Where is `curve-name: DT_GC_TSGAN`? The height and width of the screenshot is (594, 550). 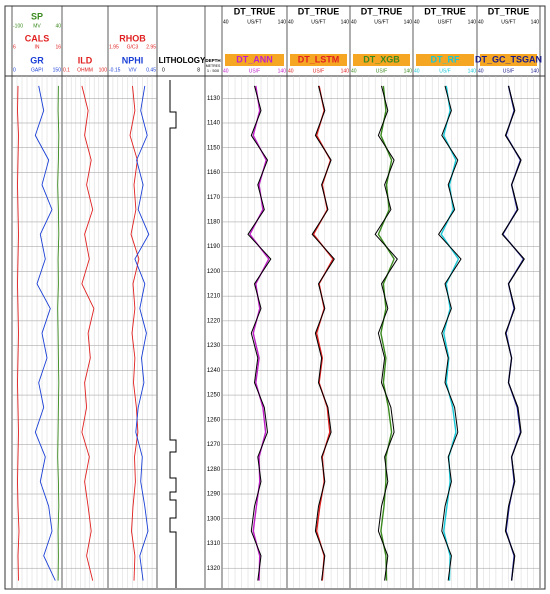
curve-name: DT_GC_TSGAN is located at coordinates (508, 59).